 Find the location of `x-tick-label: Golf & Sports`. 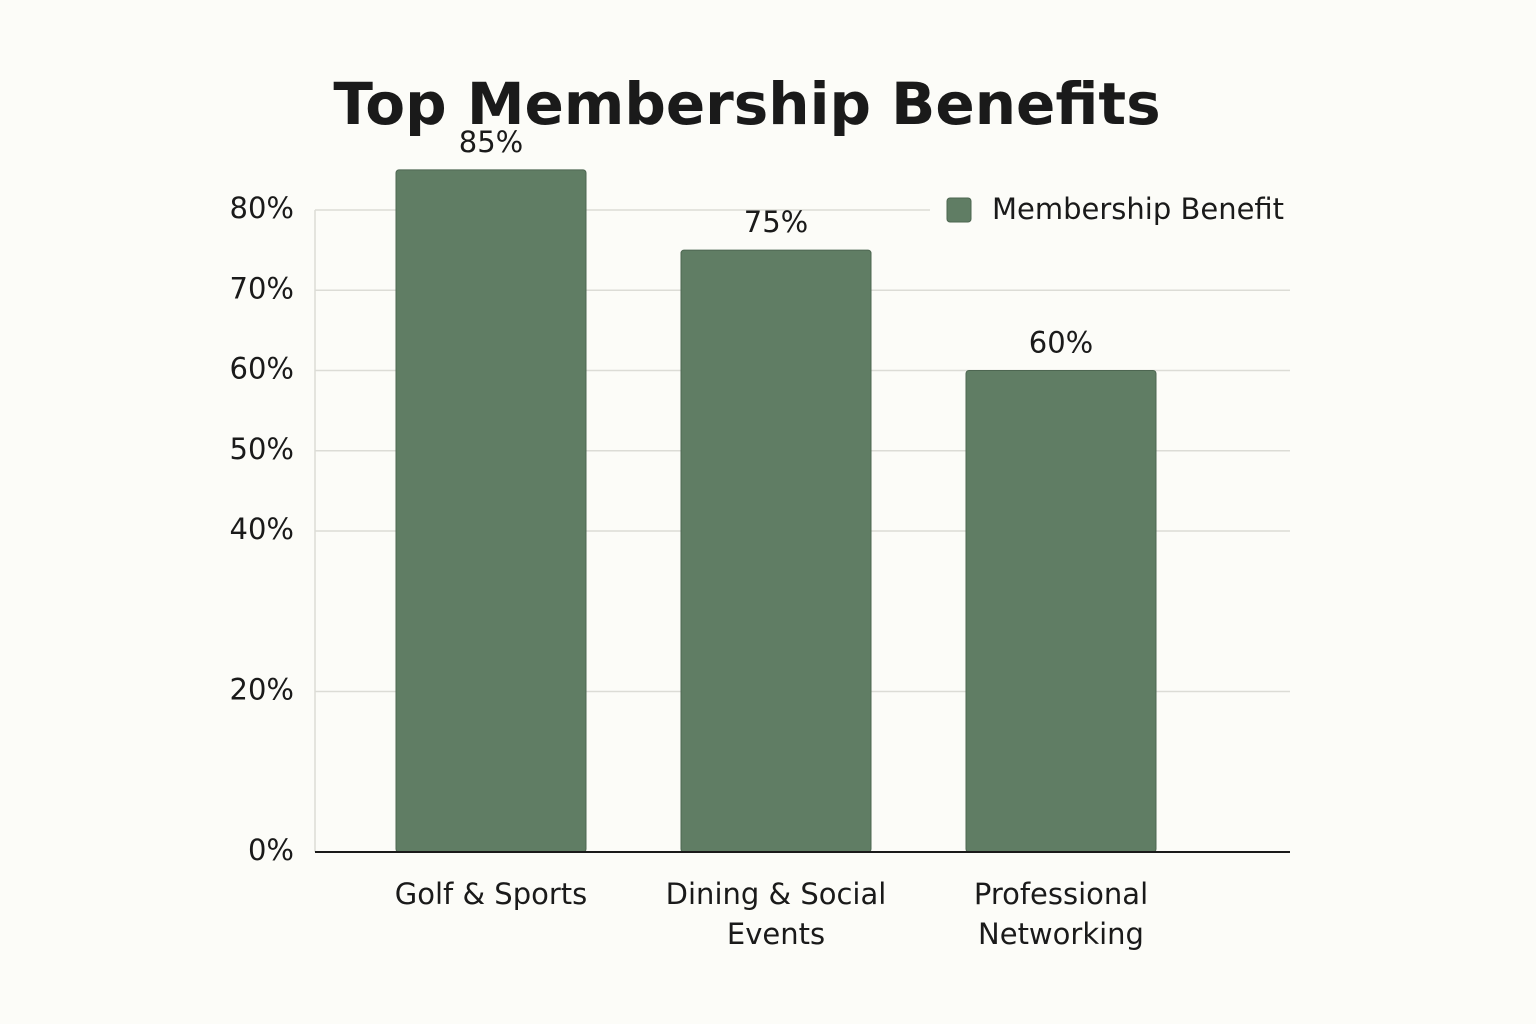

x-tick-label: Golf & Sports is located at coordinates (491, 894).